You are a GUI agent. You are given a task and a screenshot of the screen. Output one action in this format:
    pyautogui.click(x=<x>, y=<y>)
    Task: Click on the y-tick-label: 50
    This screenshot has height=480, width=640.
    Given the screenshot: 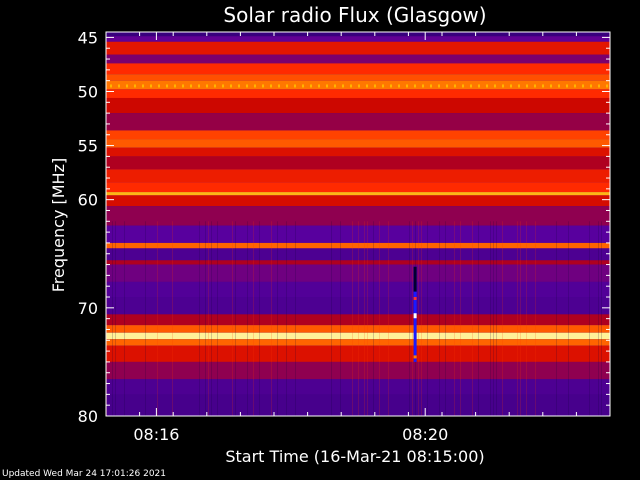 What is the action you would take?
    pyautogui.click(x=88, y=91)
    